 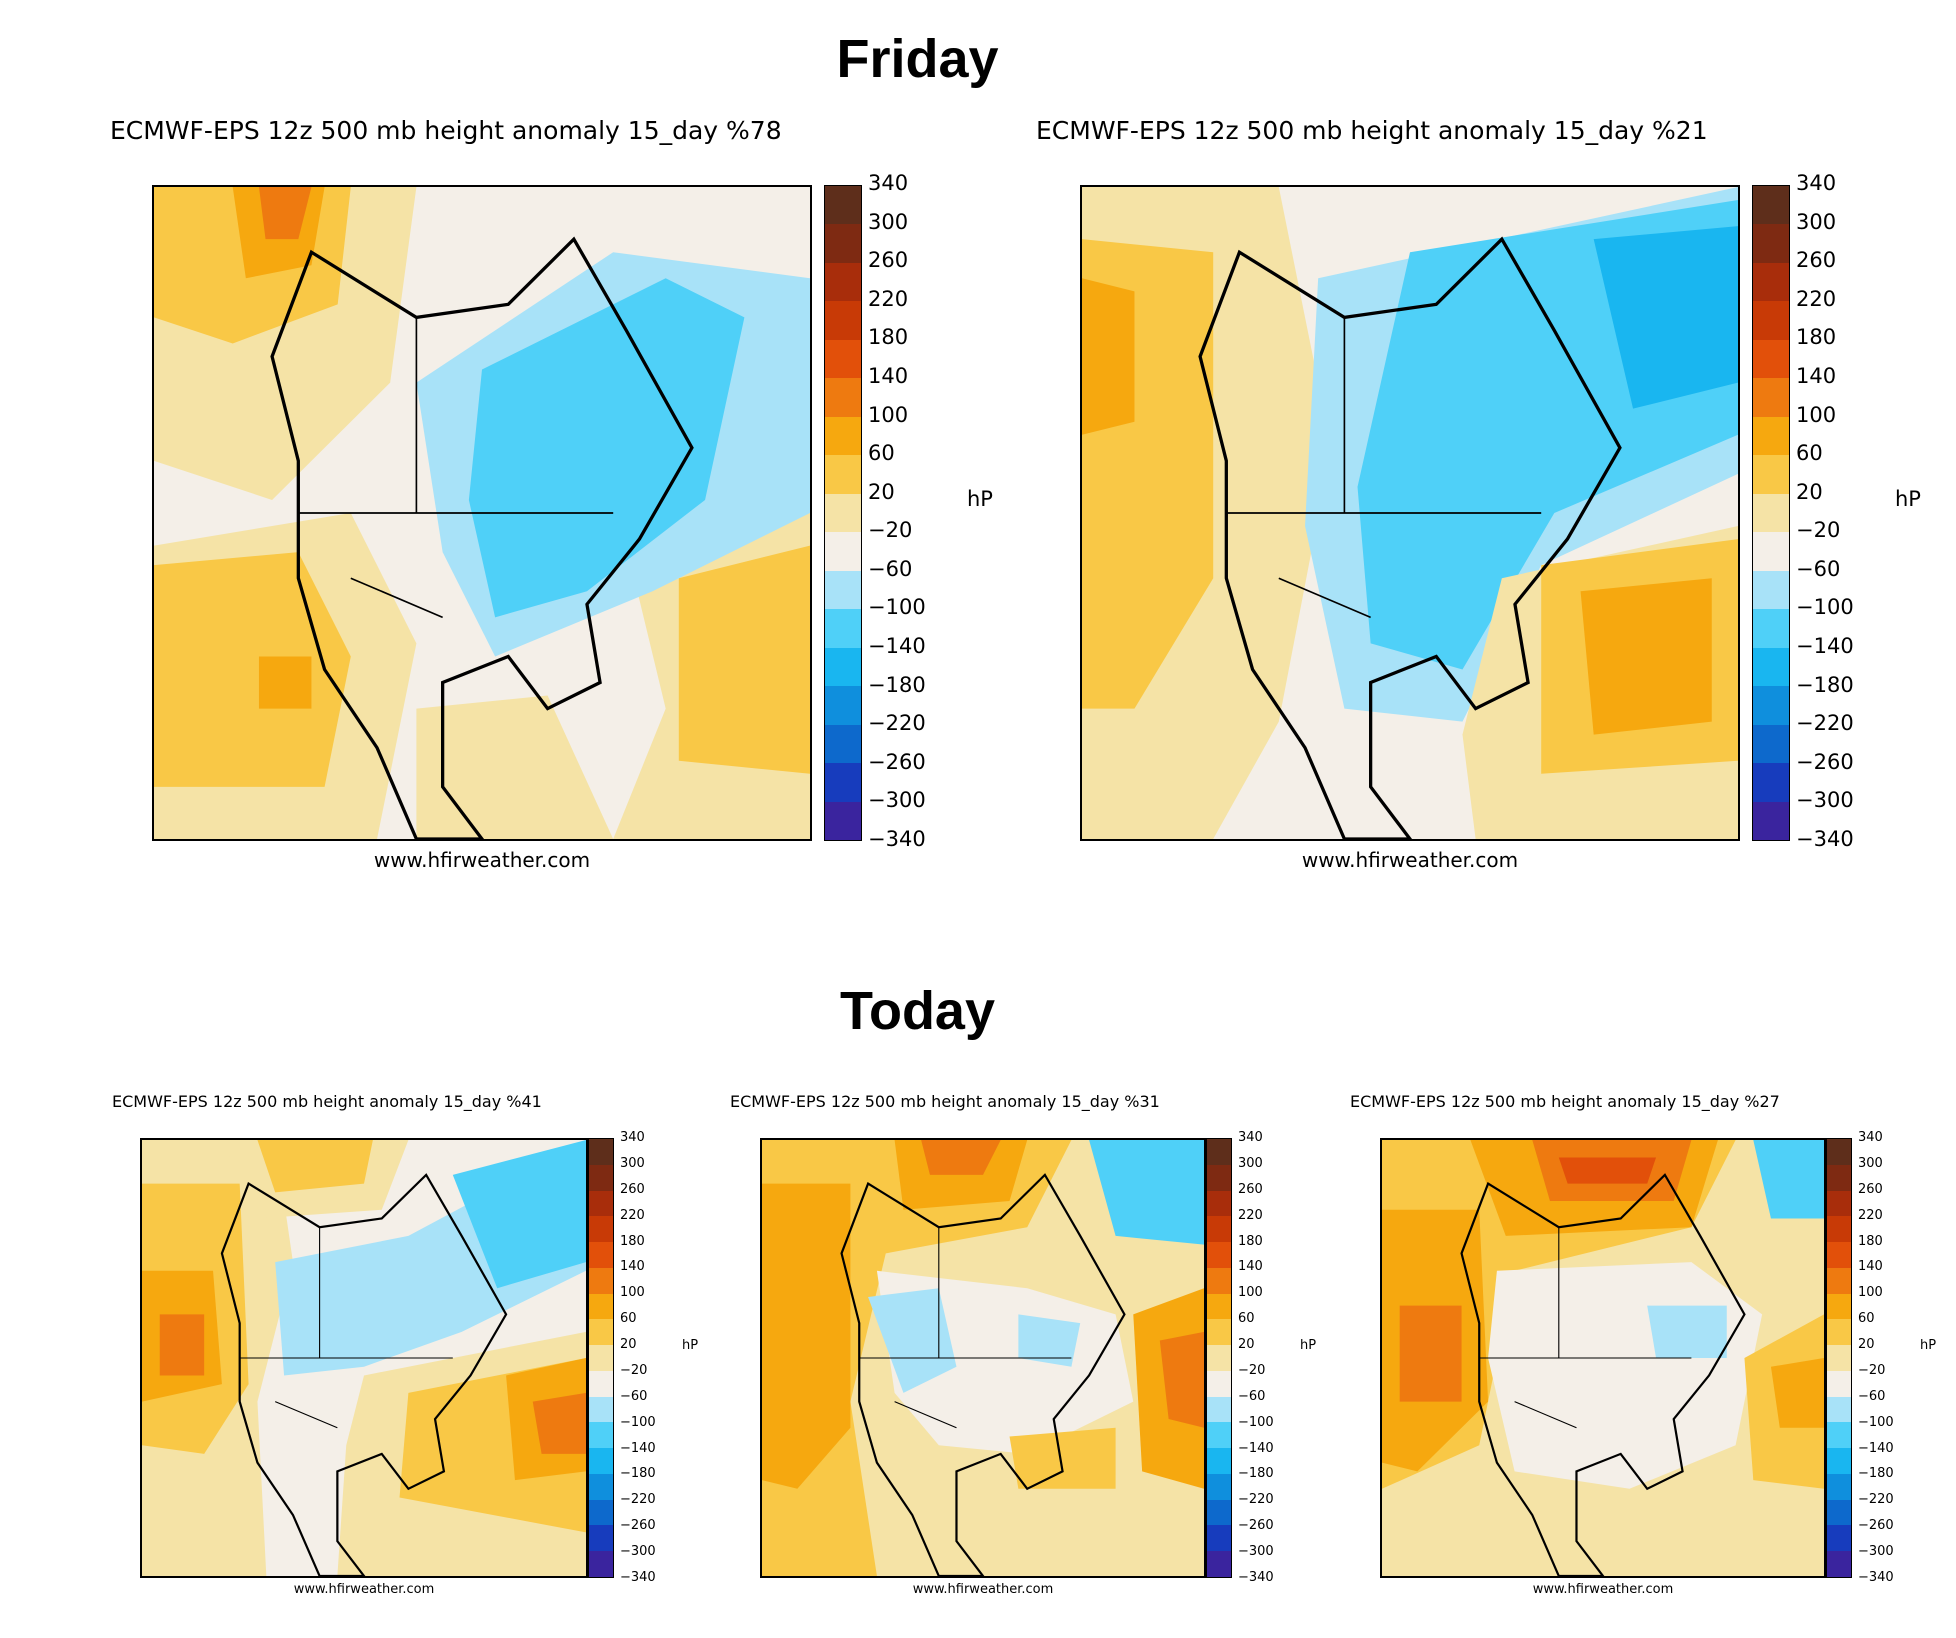 What do you see at coordinates (628, 1345) in the screenshot?
I see `colorbar-tick-label: 20` at bounding box center [628, 1345].